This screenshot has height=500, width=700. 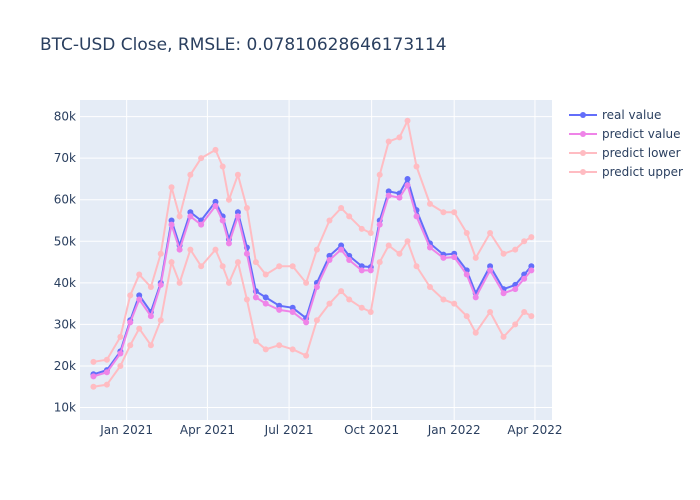 I want to click on legend-label: predict value, so click(x=641, y=134).